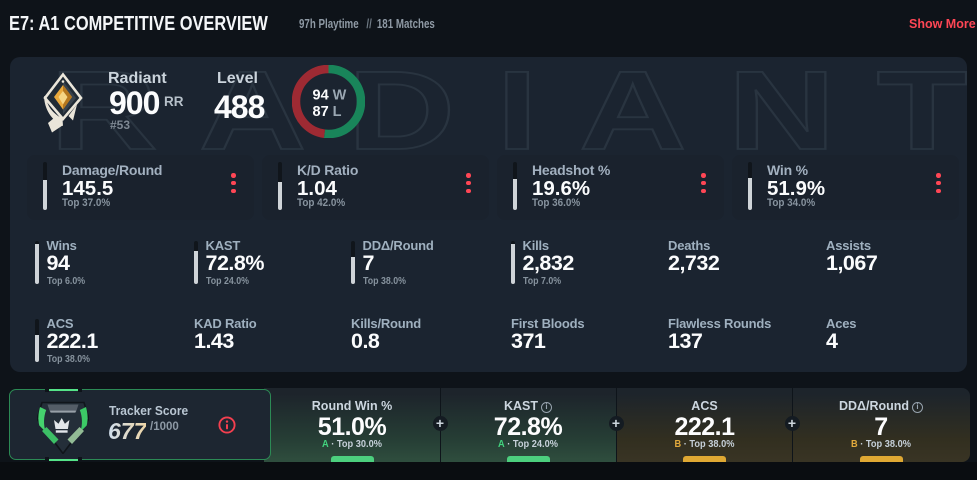  What do you see at coordinates (327, 112) in the screenshot?
I see `svg-text: 87 L` at bounding box center [327, 112].